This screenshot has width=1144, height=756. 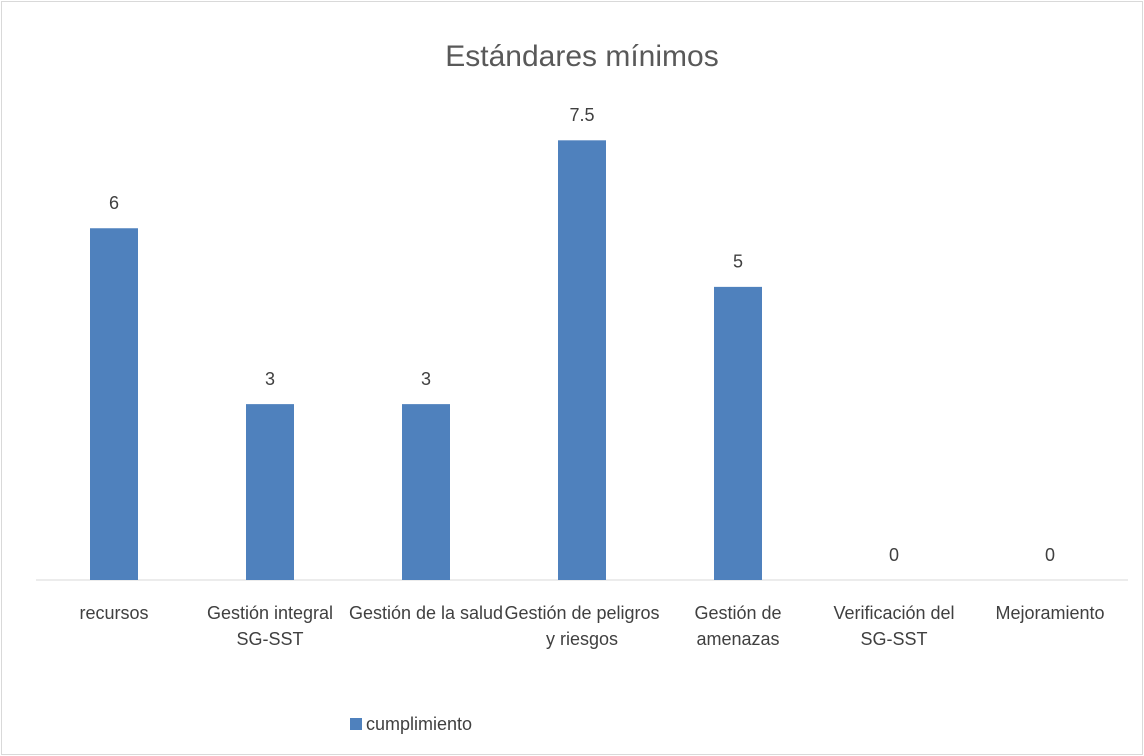 What do you see at coordinates (894, 626) in the screenshot?
I see `x-tick-label: Verificación del SG-SST` at bounding box center [894, 626].